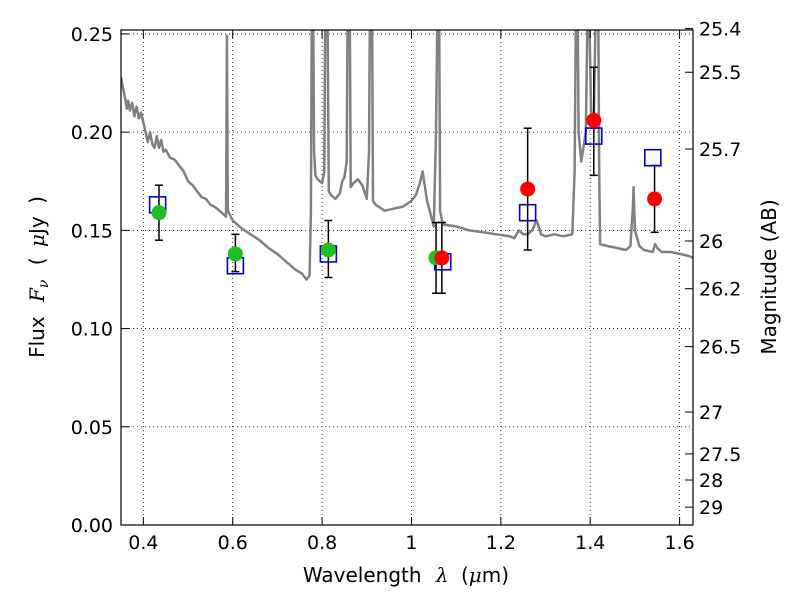 The height and width of the screenshot is (600, 800). I want to click on y2-tick-label: 26, so click(711, 242).